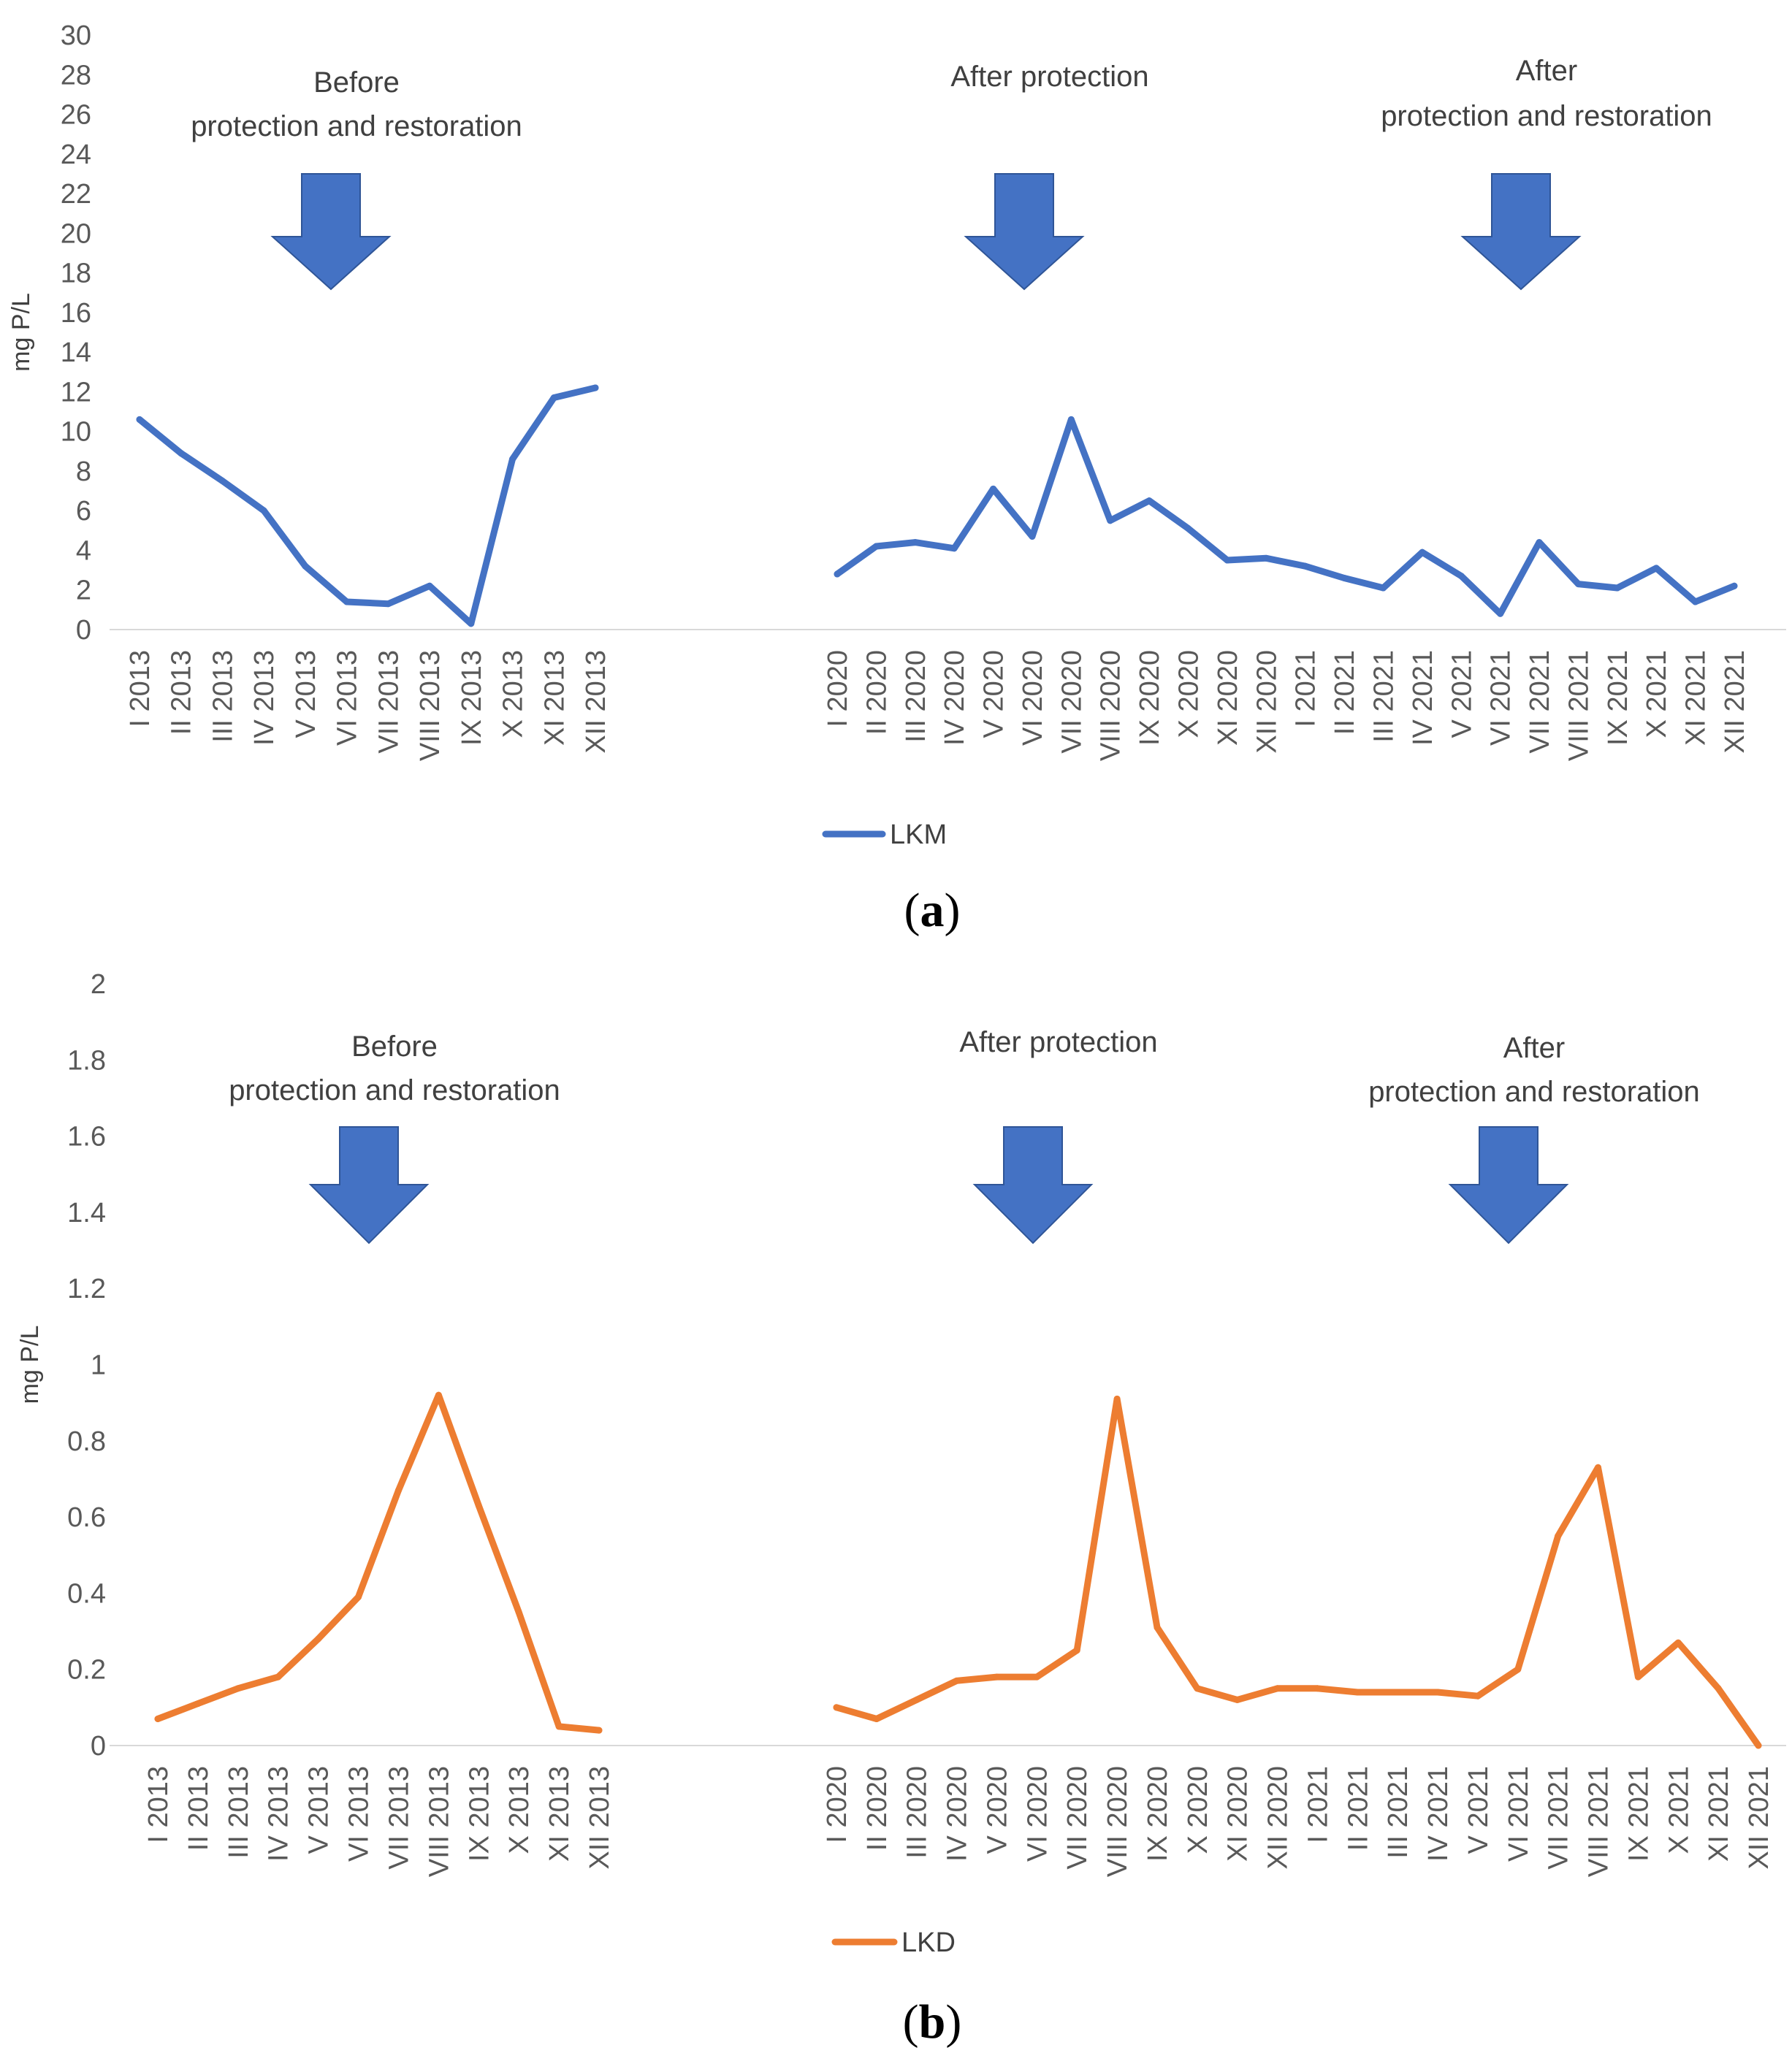  What do you see at coordinates (30, 1365) in the screenshot?
I see `y-axis-label: mg P/L` at bounding box center [30, 1365].